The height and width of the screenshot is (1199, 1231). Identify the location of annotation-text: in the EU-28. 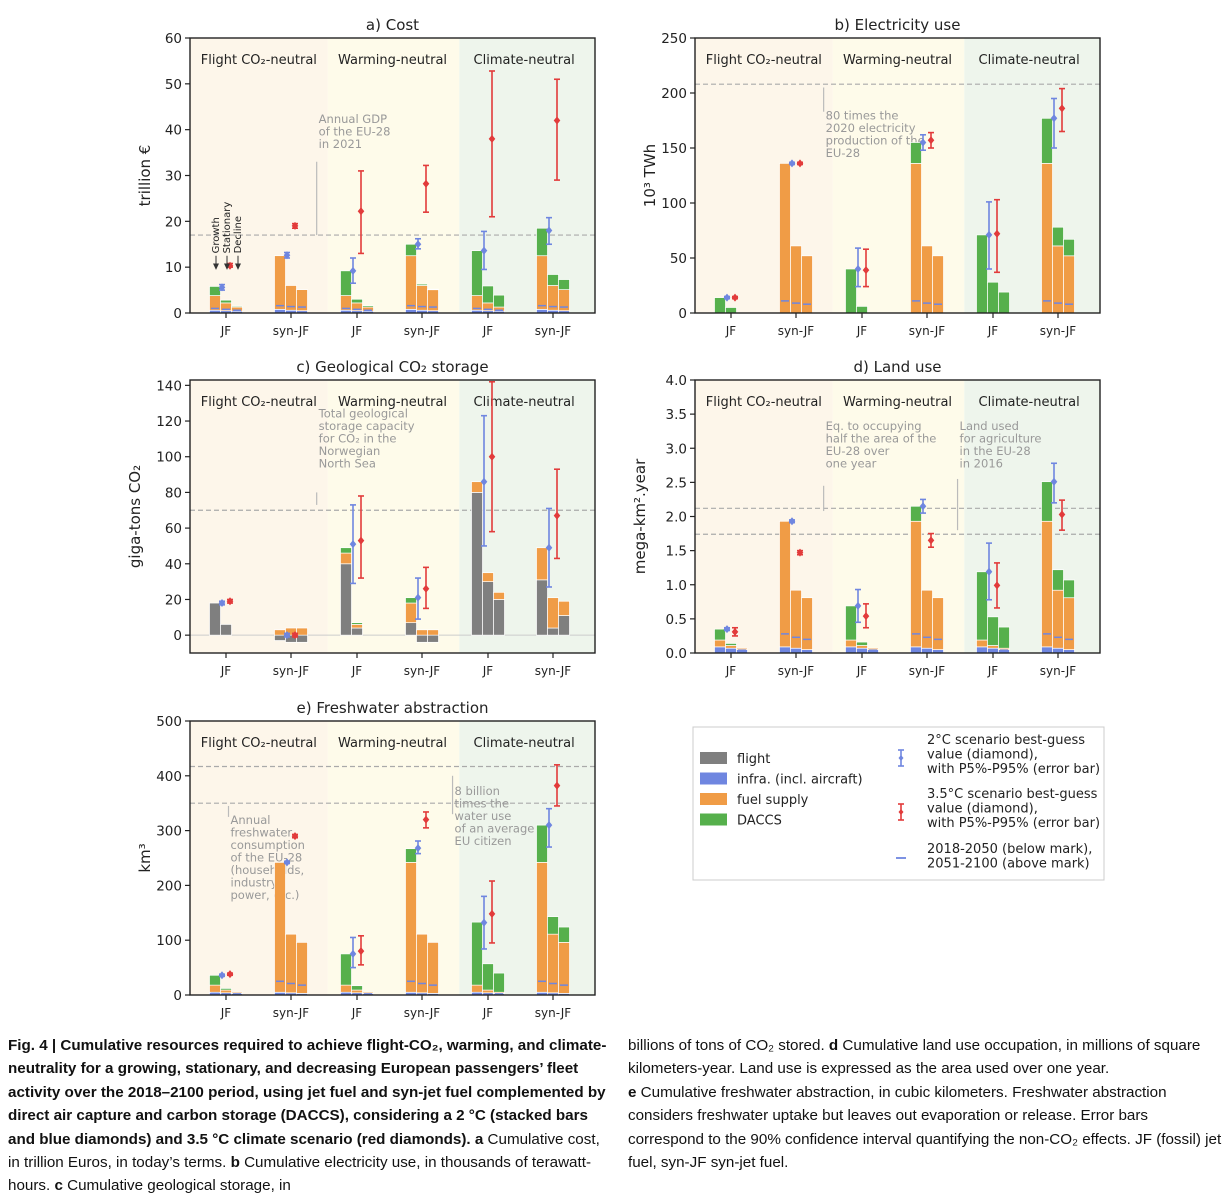
(995, 451).